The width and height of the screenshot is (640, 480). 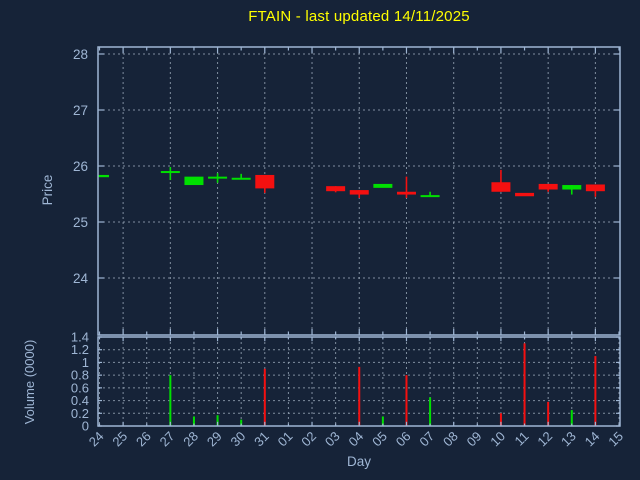 I want to click on volume-series, so click(x=383, y=384).